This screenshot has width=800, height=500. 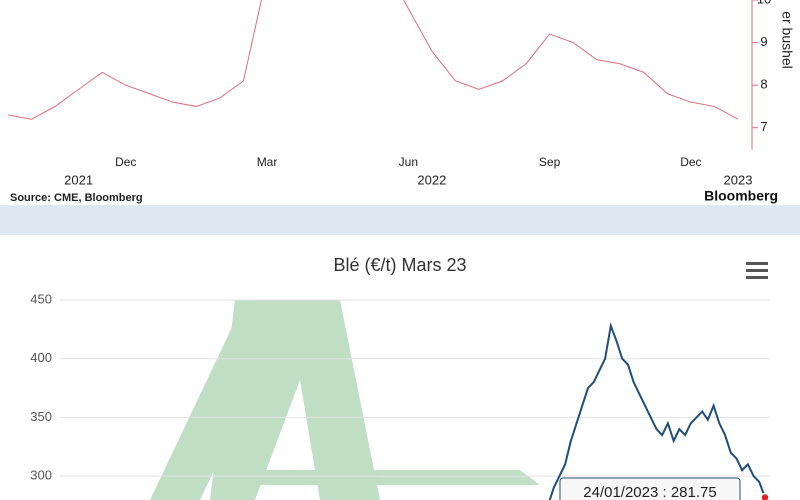 I want to click on y-tick-label: 400, so click(x=41, y=357).